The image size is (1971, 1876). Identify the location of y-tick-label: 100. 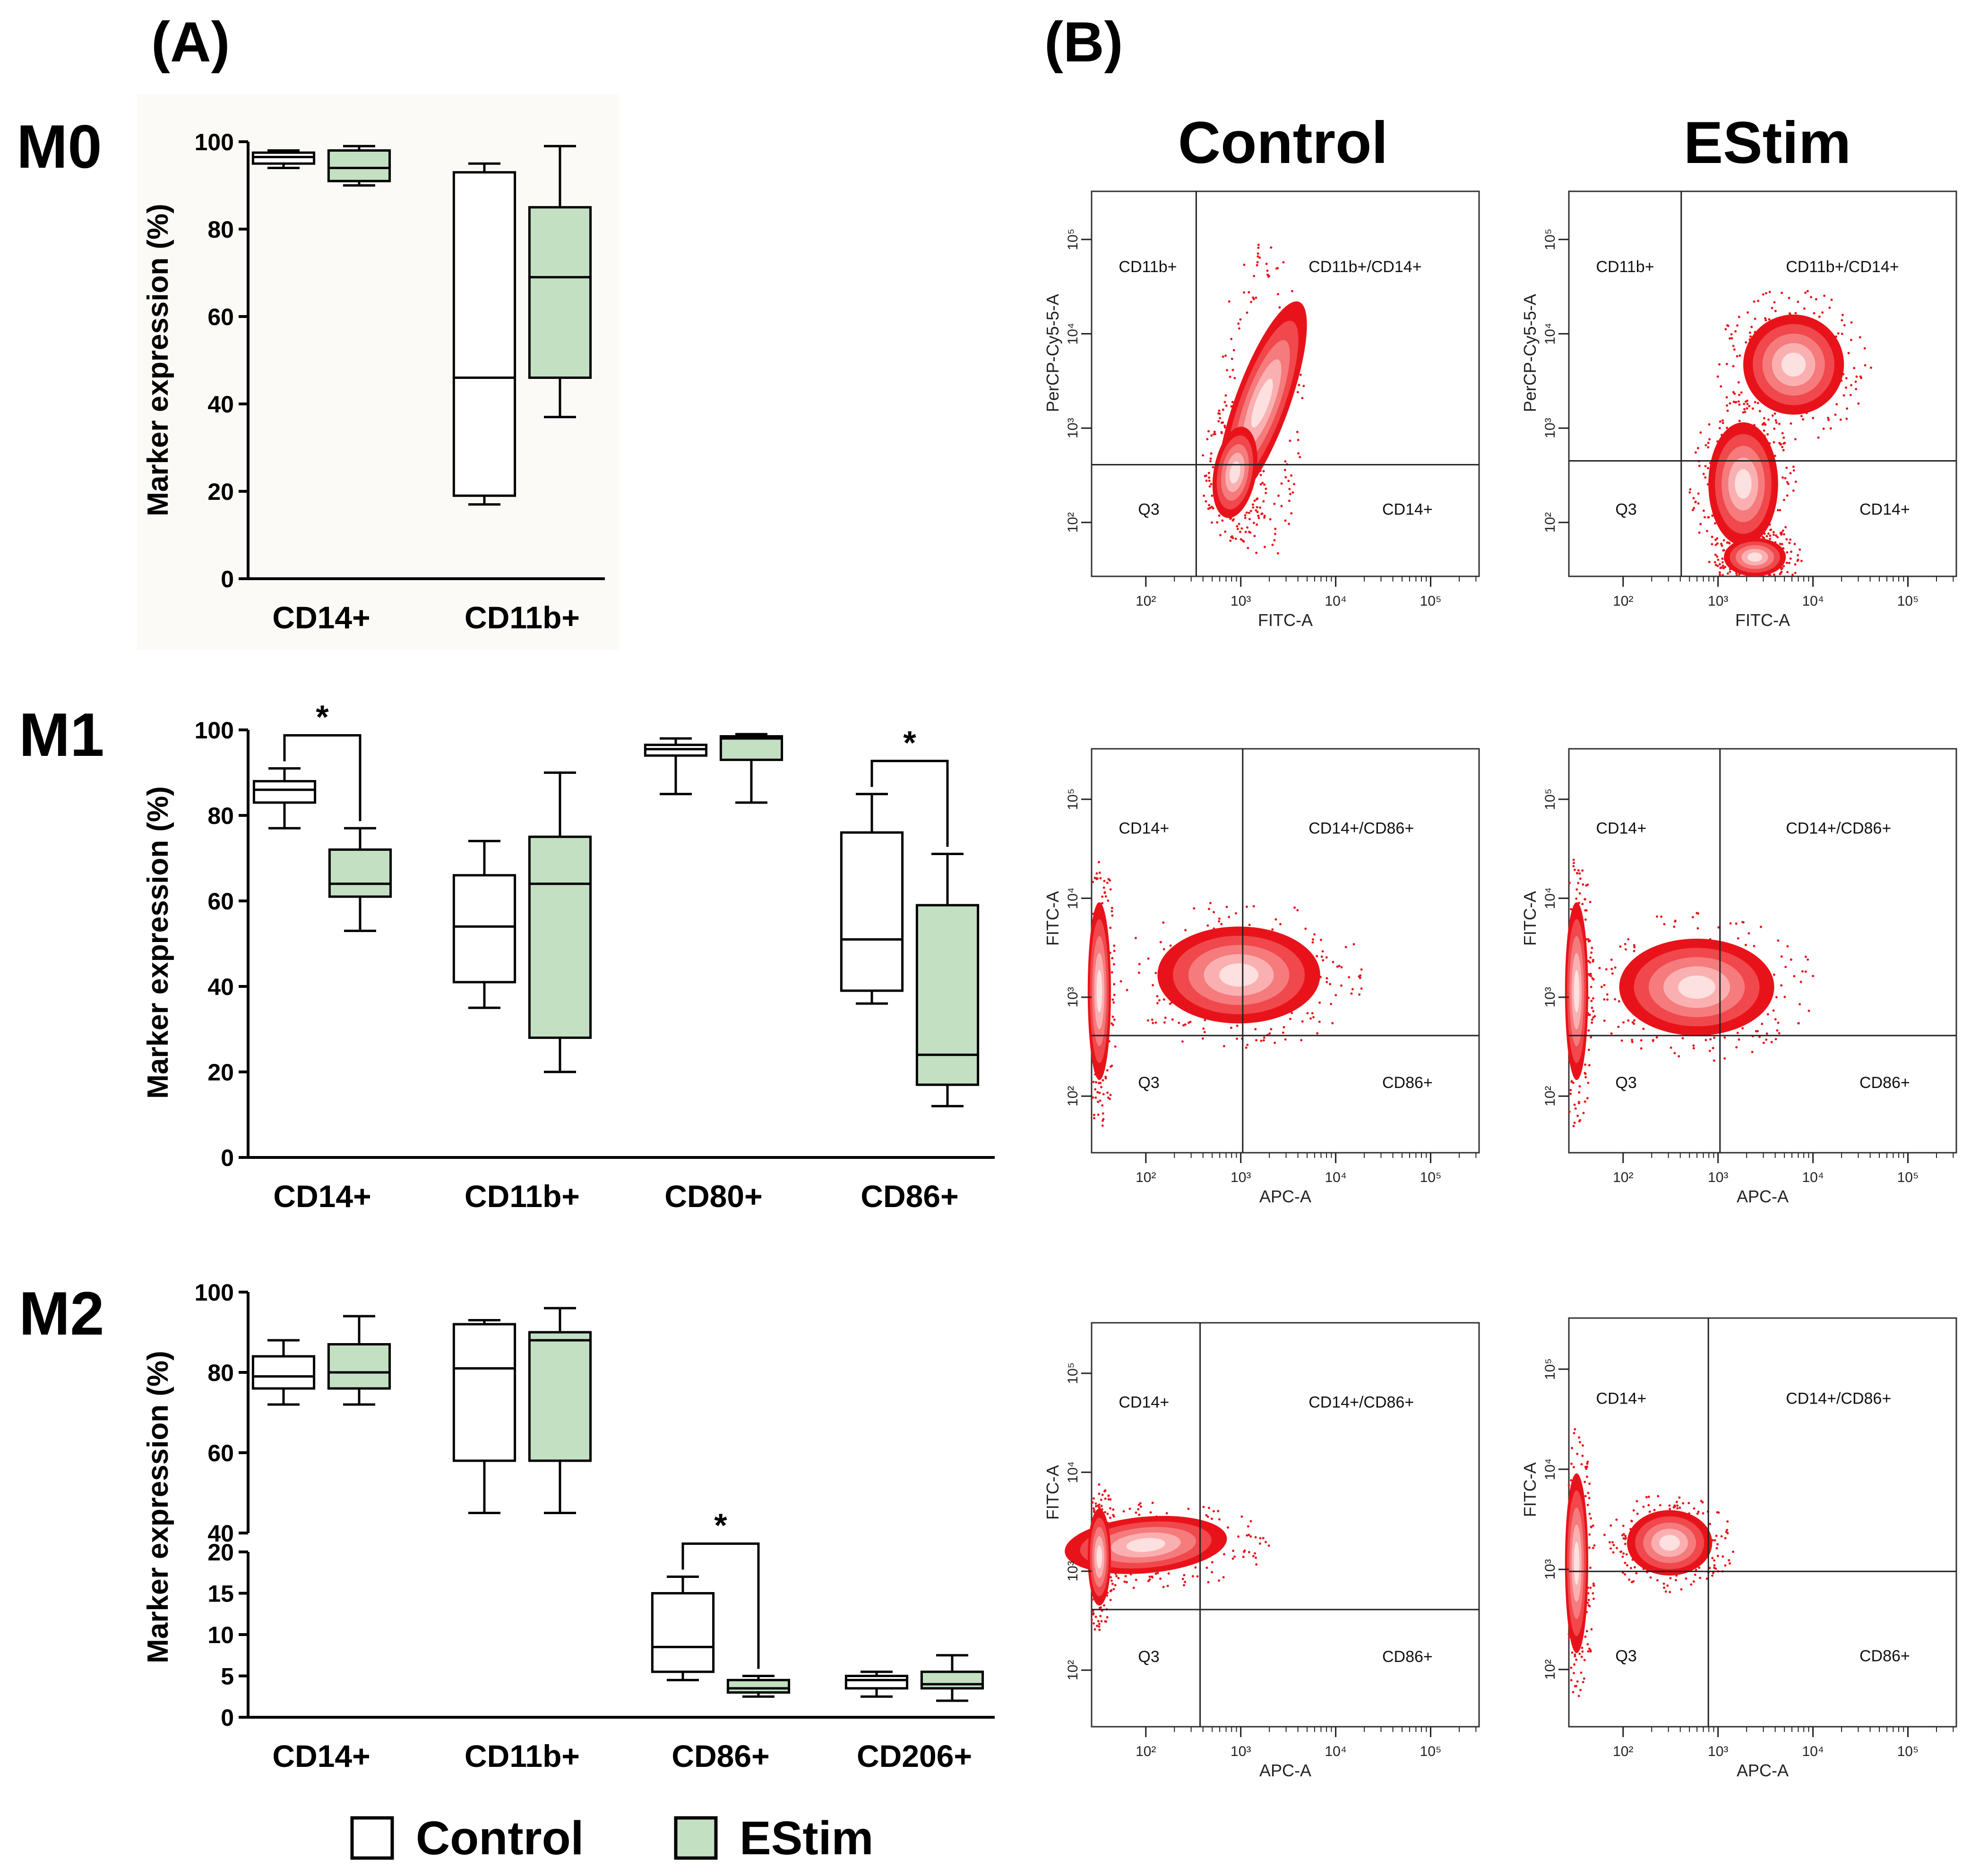
(214, 142).